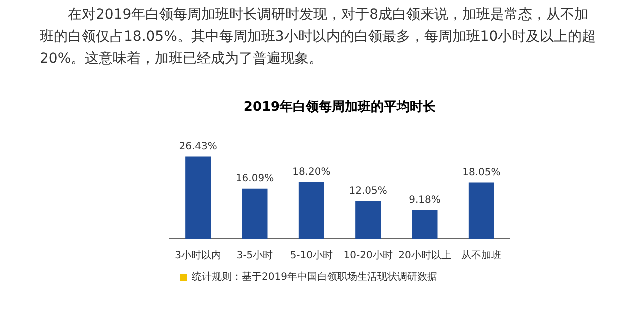 The height and width of the screenshot is (328, 640). Describe the element at coordinates (481, 172) in the screenshot. I see `data-label: 18.05%` at that location.